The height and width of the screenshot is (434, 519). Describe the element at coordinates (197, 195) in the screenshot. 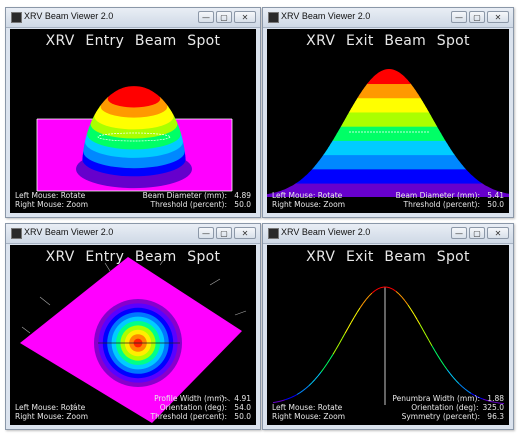

I see `readout-row: Beam Diameter (mm): 4.89` at that location.